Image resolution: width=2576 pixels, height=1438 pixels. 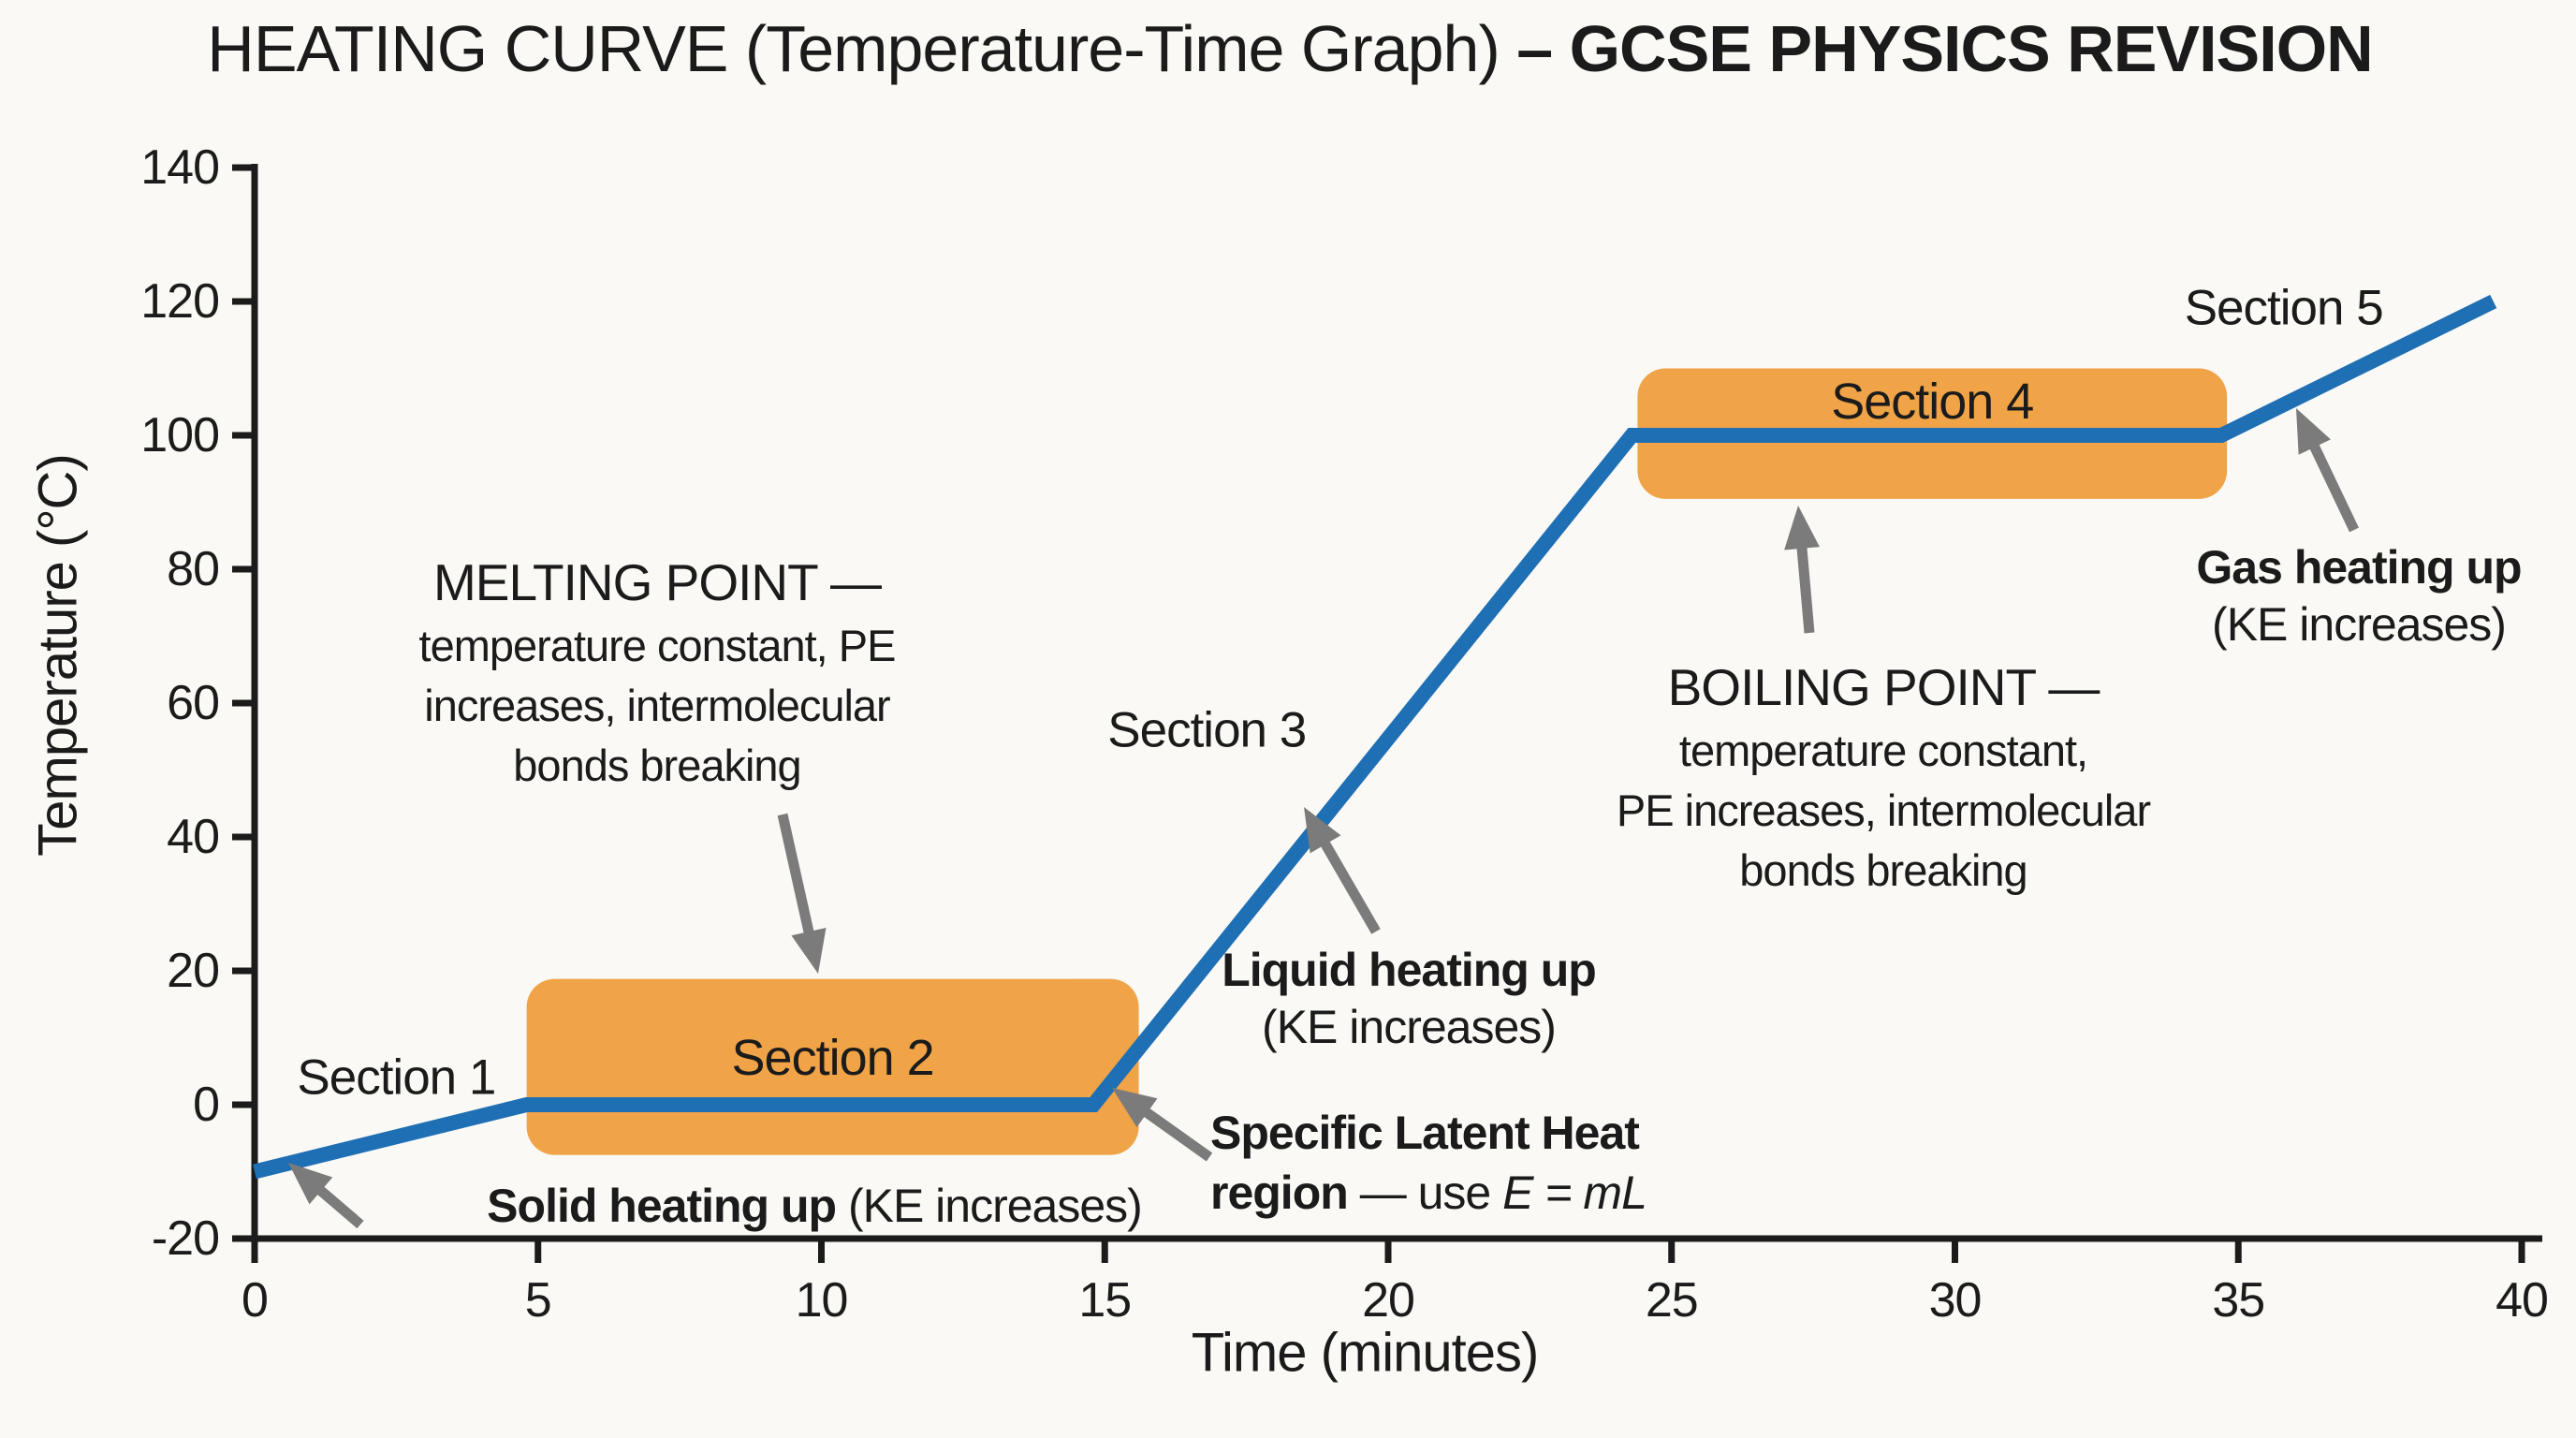 I want to click on arrow-liquid-heating-icon, so click(x=1342, y=870).